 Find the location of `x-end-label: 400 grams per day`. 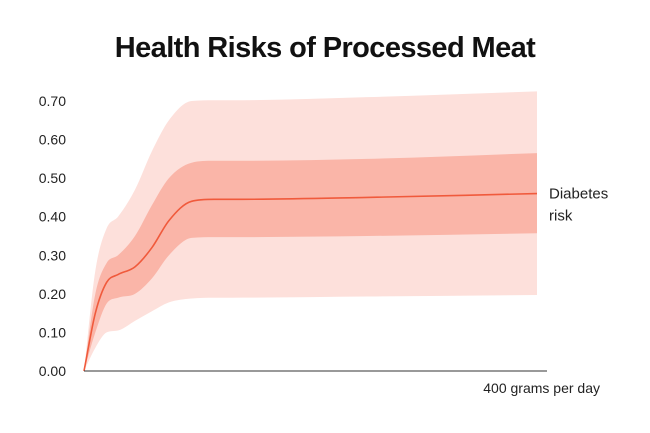

x-end-label: 400 grams per day is located at coordinates (541, 388).